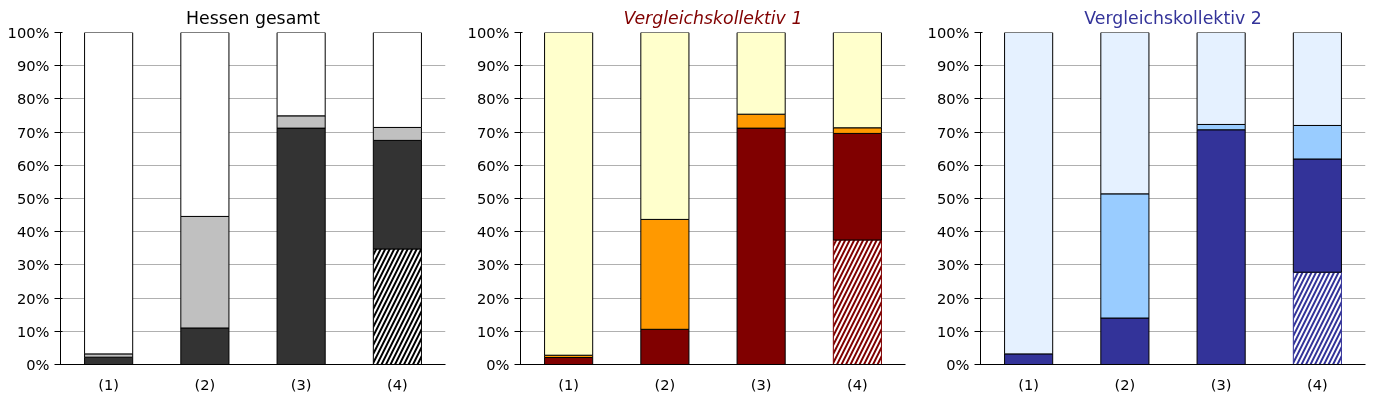 The image size is (1390, 403). What do you see at coordinates (713, 17) in the screenshot?
I see `chart-title: Vergleichskollektiv 1` at bounding box center [713, 17].